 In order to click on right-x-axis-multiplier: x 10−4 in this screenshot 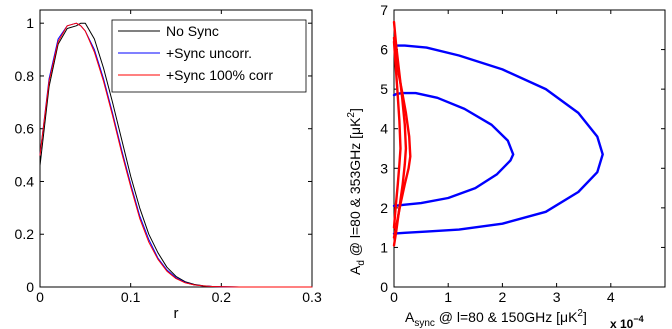, I will do `click(627, 321)`.